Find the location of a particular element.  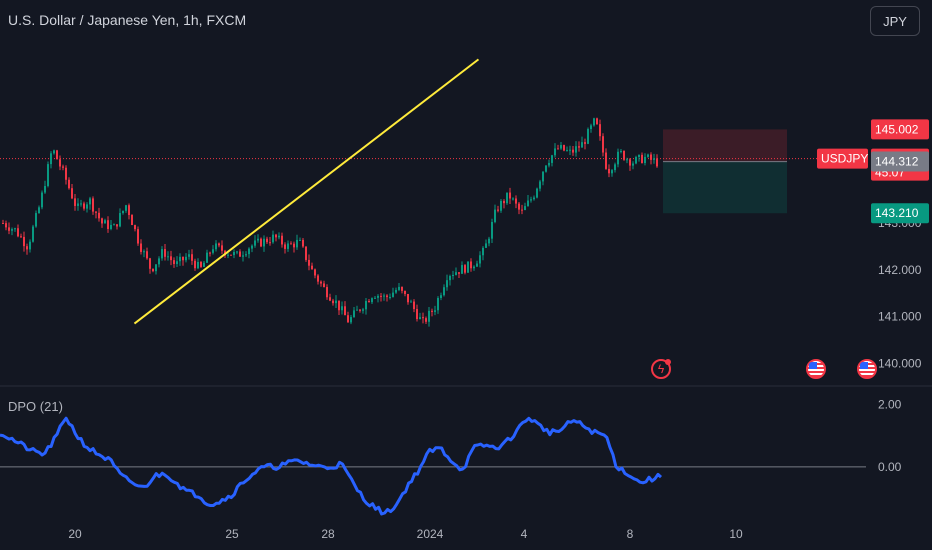

symbol-tag-bg is located at coordinates (842, 158).